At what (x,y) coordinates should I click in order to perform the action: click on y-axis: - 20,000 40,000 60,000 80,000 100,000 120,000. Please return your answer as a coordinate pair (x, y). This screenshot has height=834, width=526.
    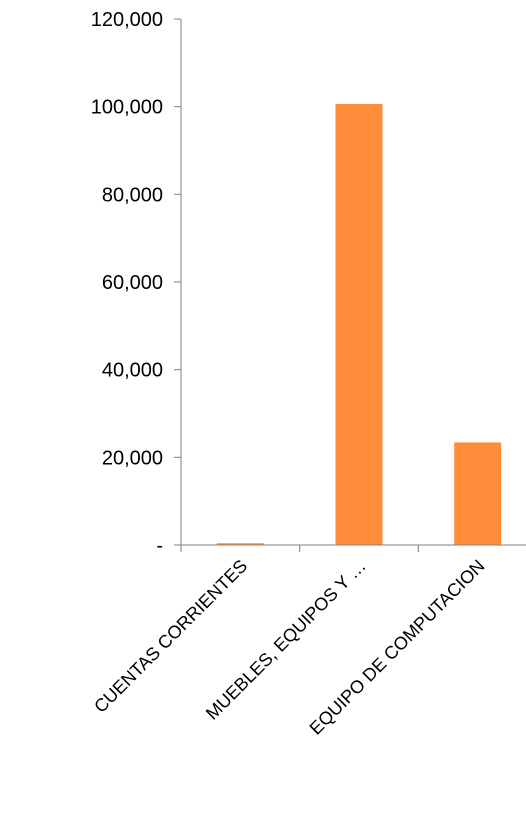
    Looking at the image, I should click on (136, 283).